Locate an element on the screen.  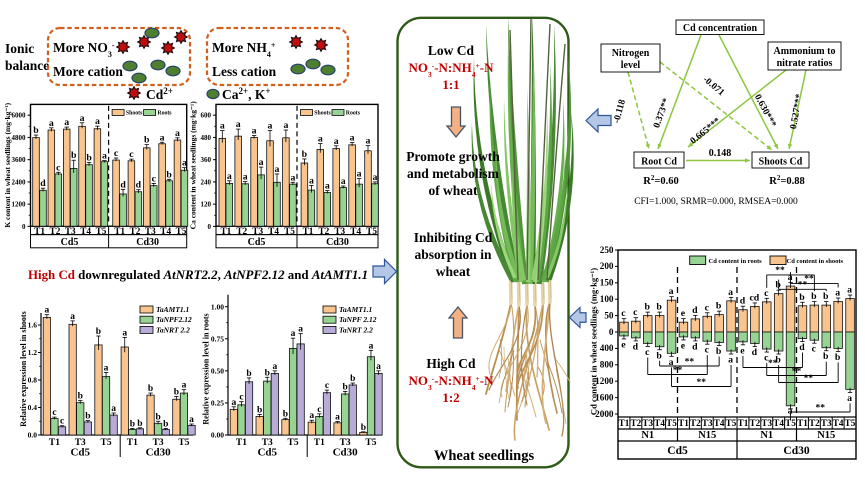
svg-text: Cd content in roots is located at coordinates (736, 261).